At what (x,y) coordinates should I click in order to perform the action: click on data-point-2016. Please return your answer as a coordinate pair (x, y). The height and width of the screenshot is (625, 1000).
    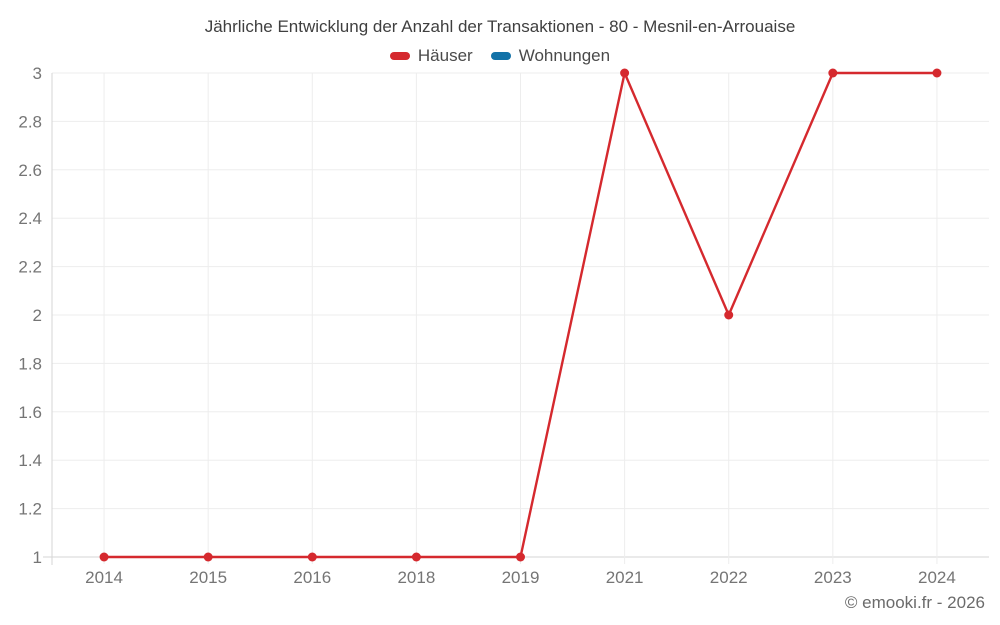
    Looking at the image, I should click on (312, 557).